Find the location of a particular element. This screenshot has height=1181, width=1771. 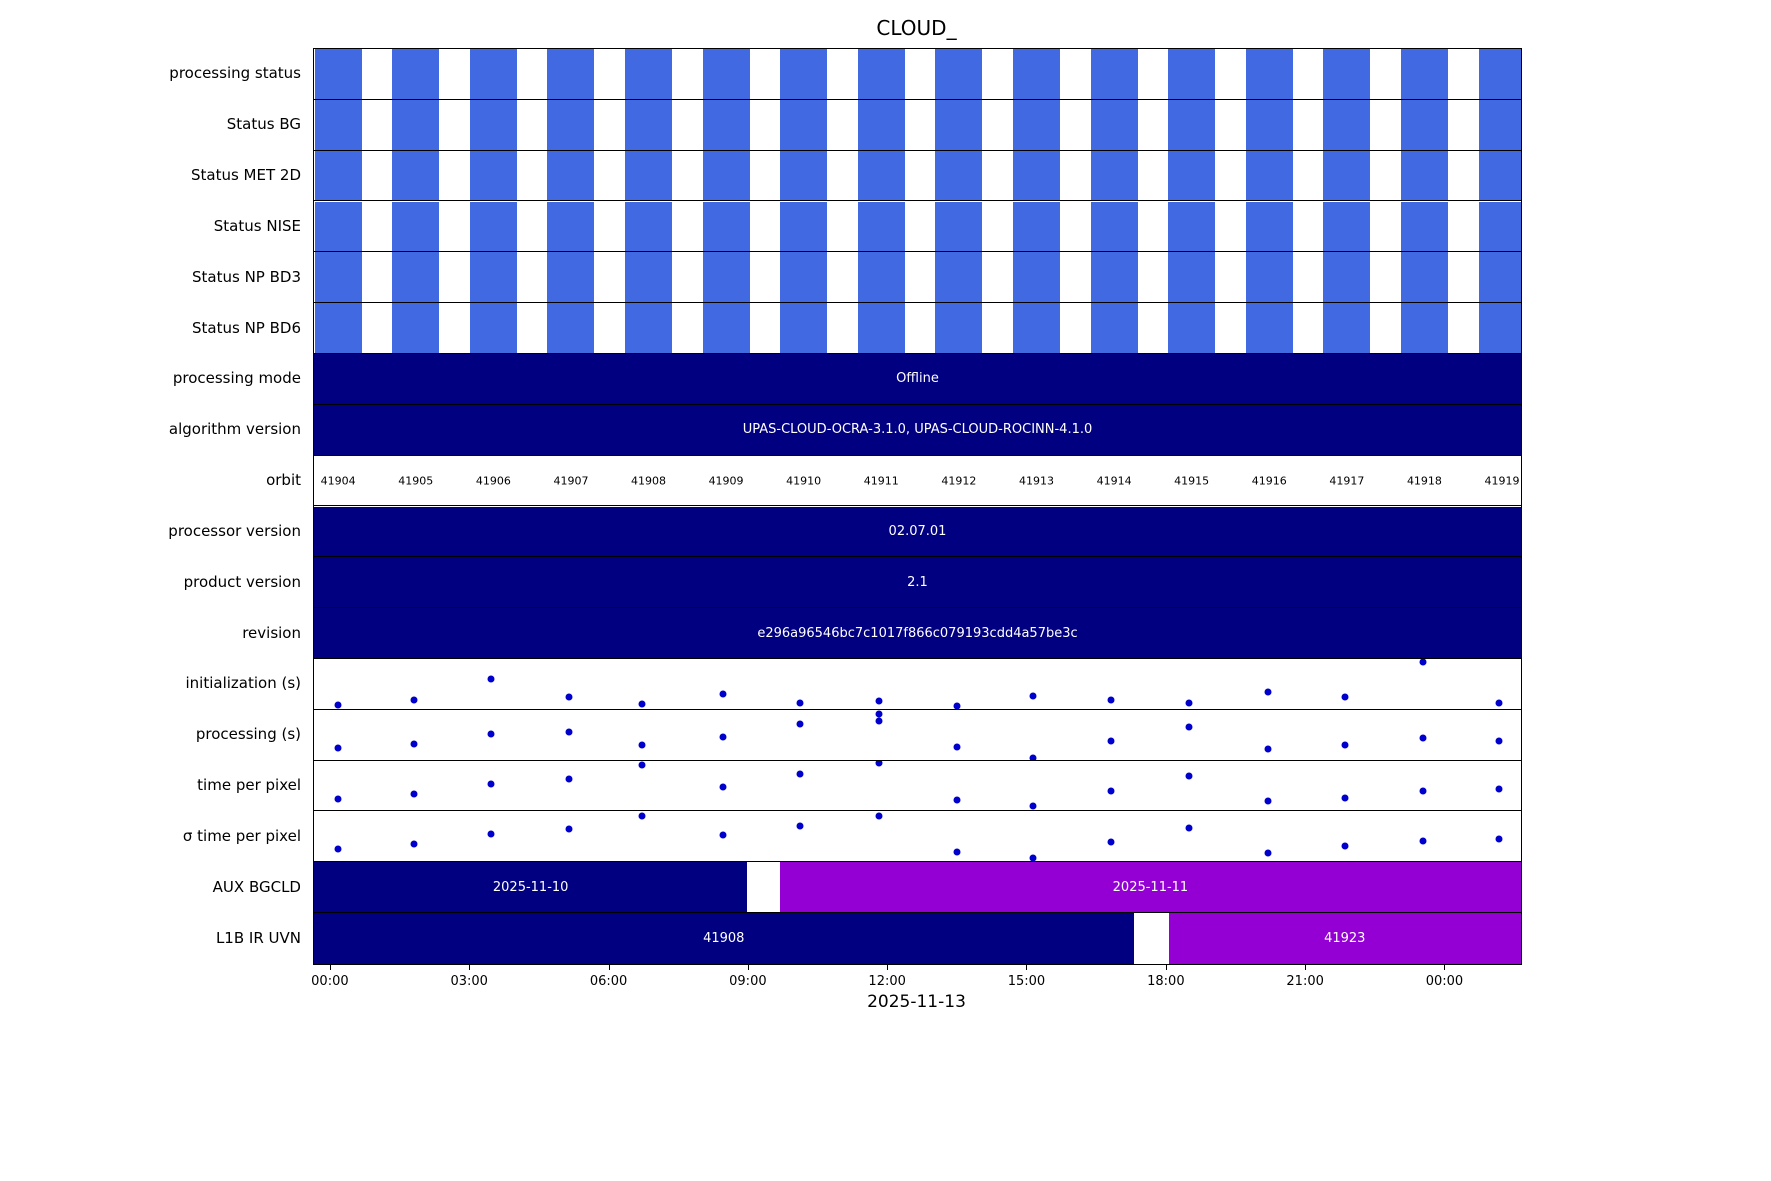

orbit-number: 41914 is located at coordinates (1114, 481).